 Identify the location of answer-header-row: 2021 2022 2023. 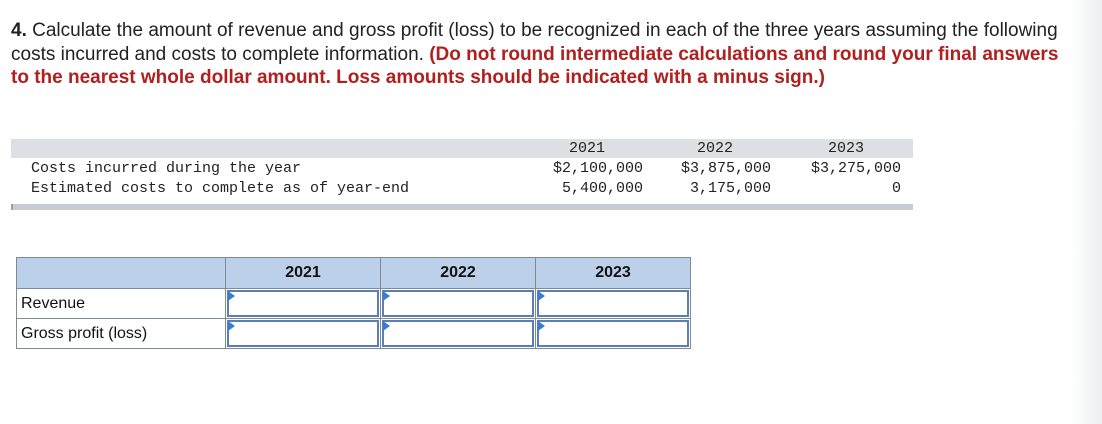
(353, 273).